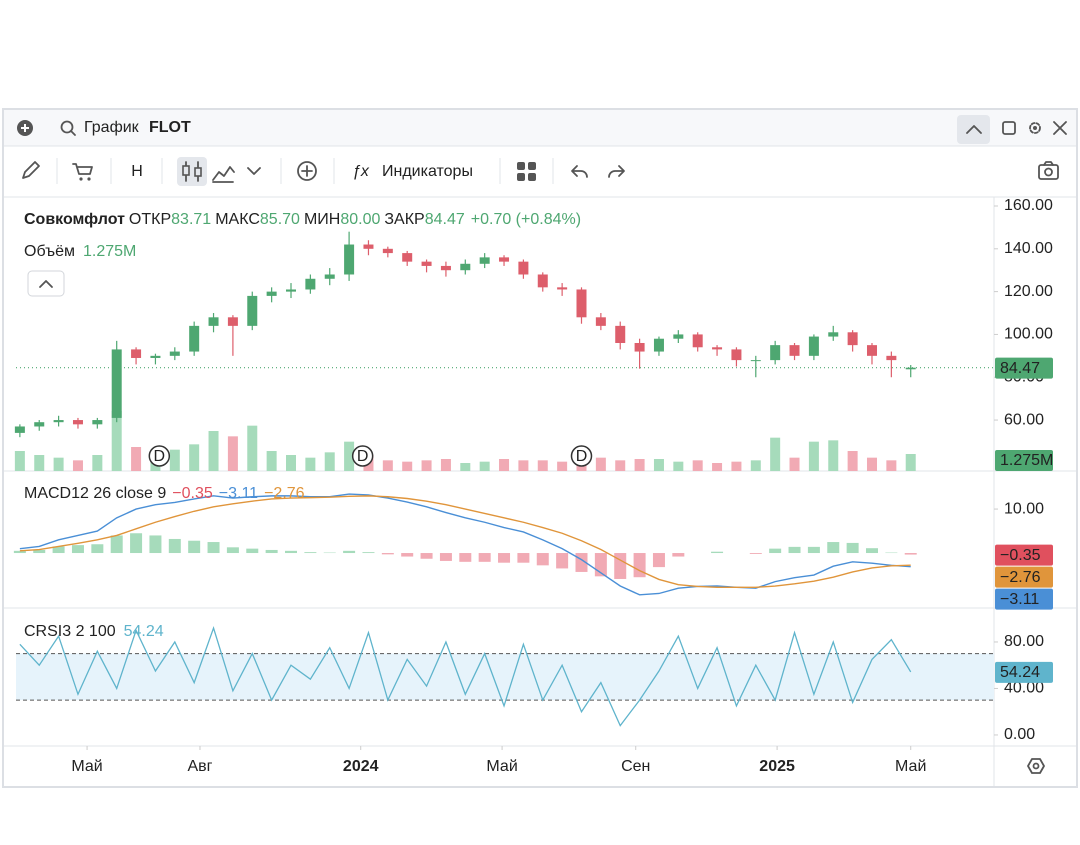  What do you see at coordinates (74, 219) in the screenshot?
I see `legend-item: Совкомфлот` at bounding box center [74, 219].